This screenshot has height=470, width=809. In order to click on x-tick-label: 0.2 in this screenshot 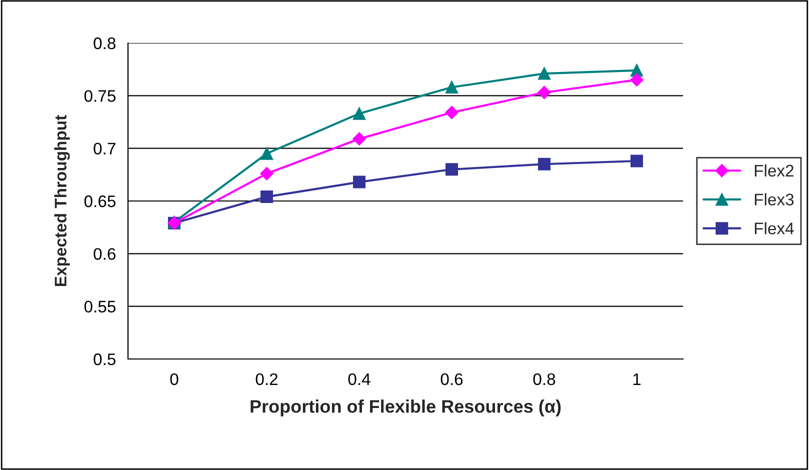, I will do `click(267, 379)`.